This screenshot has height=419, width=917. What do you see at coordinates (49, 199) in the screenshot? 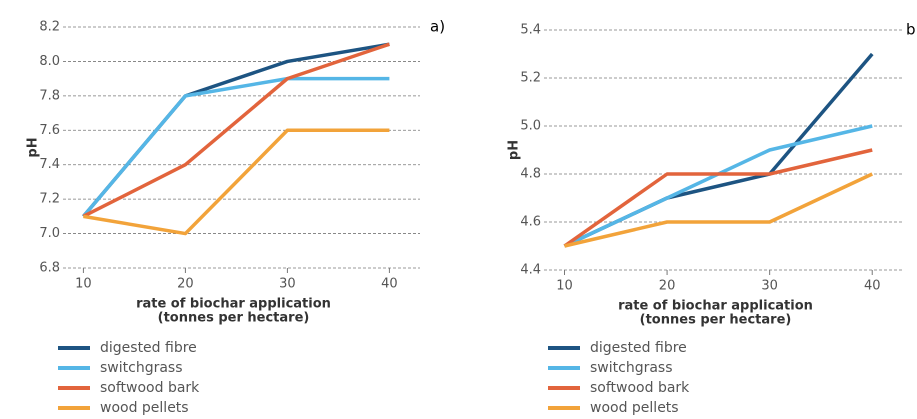
I see `y-tick-label: 7.2` at bounding box center [49, 199].